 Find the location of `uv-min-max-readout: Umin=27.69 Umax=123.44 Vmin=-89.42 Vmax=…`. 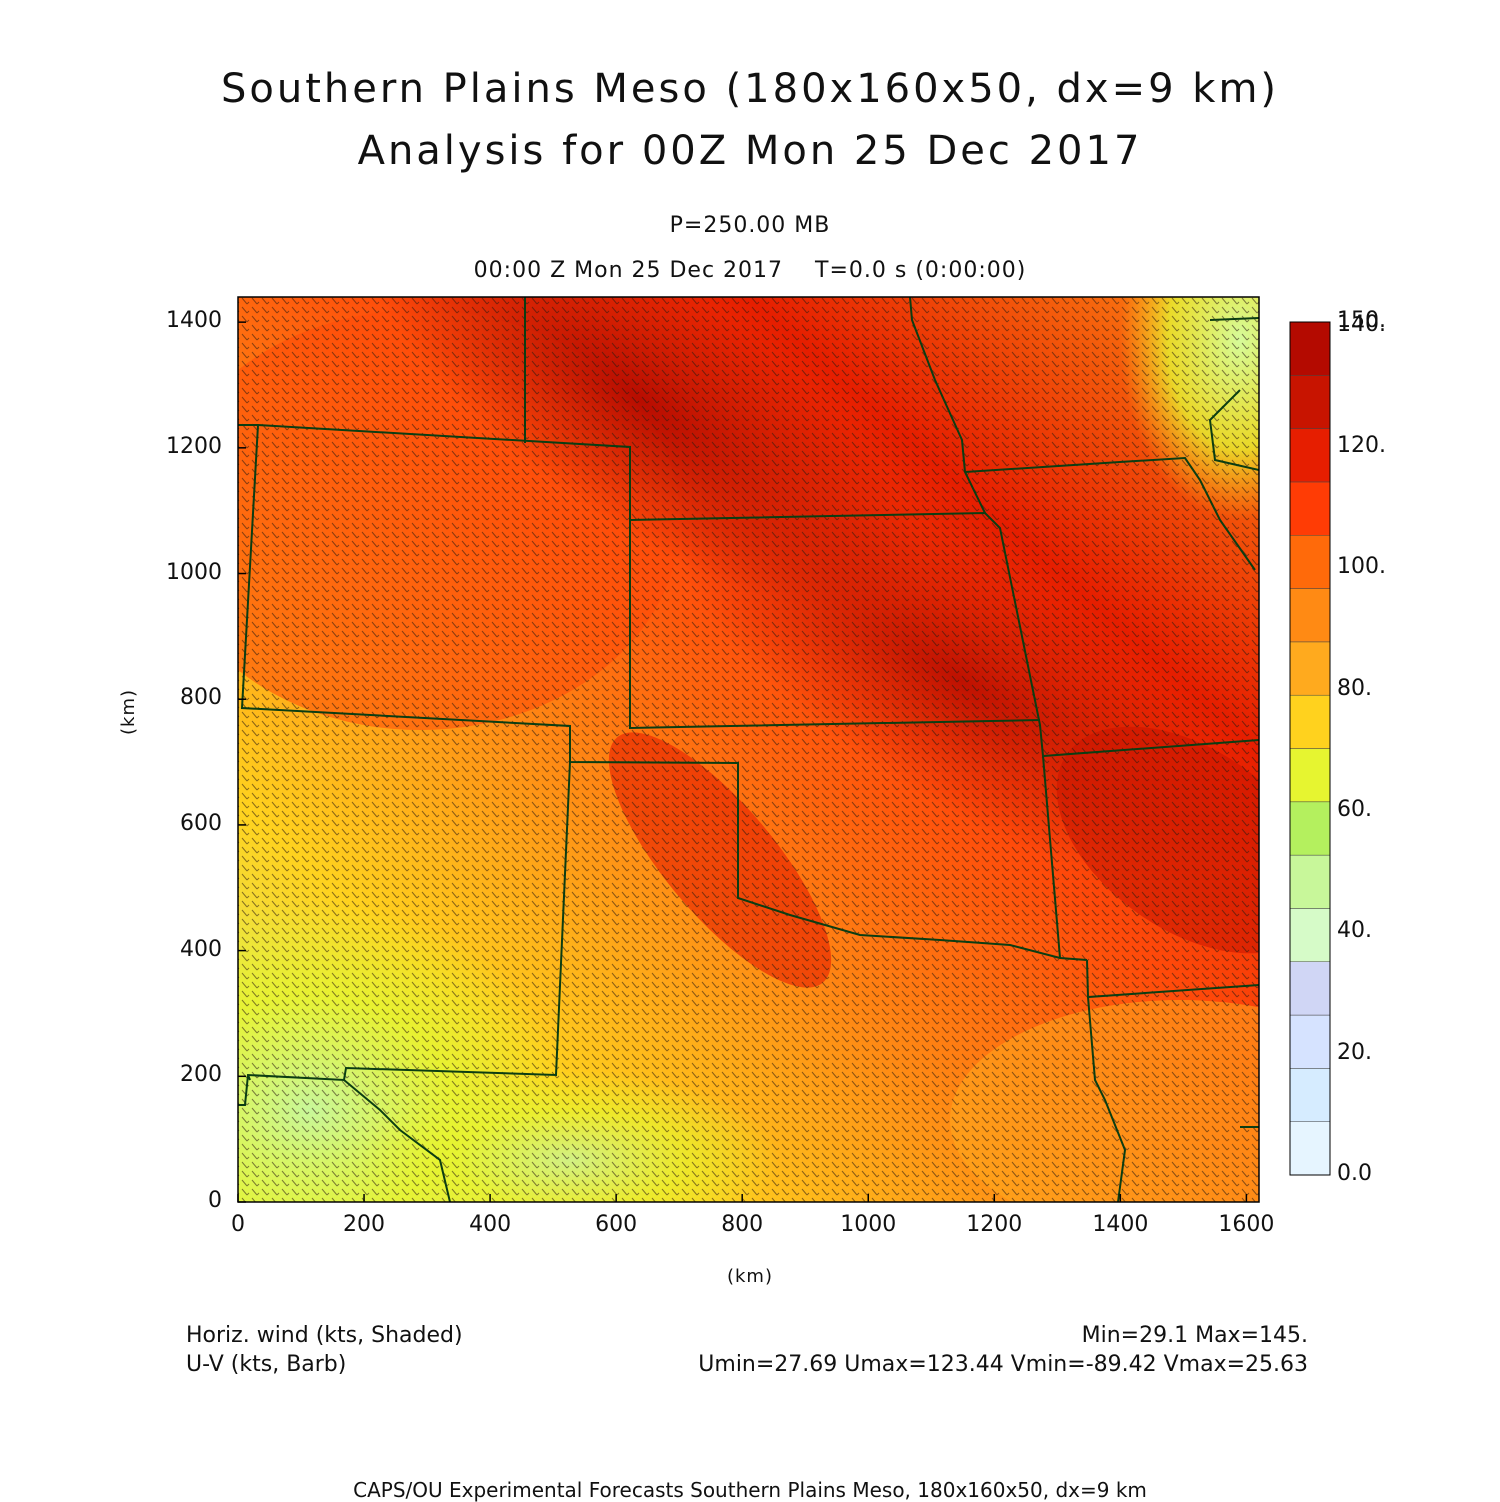

uv-min-max-readout: Umin=27.69 Umax=123.44 Vmin=-89.42 Vmax=… is located at coordinates (1003, 1364).